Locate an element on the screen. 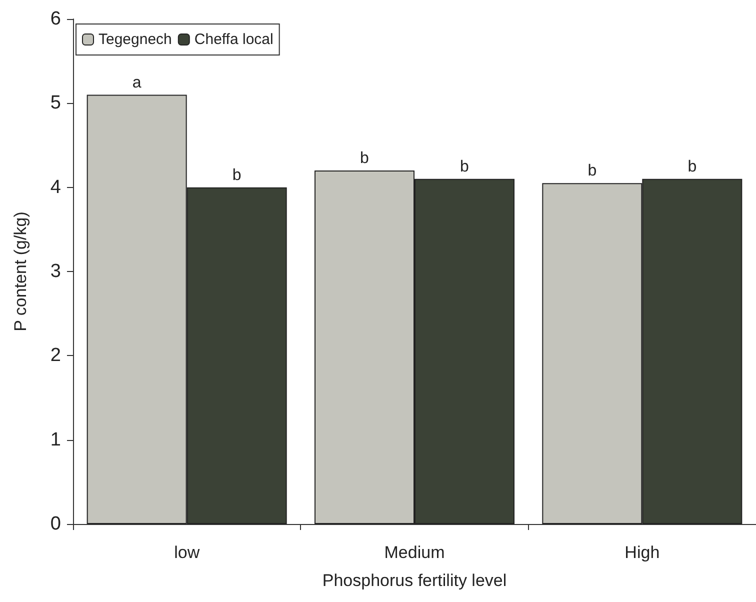 The width and height of the screenshot is (756, 602). y-tick-label: 6 is located at coordinates (55, 19).